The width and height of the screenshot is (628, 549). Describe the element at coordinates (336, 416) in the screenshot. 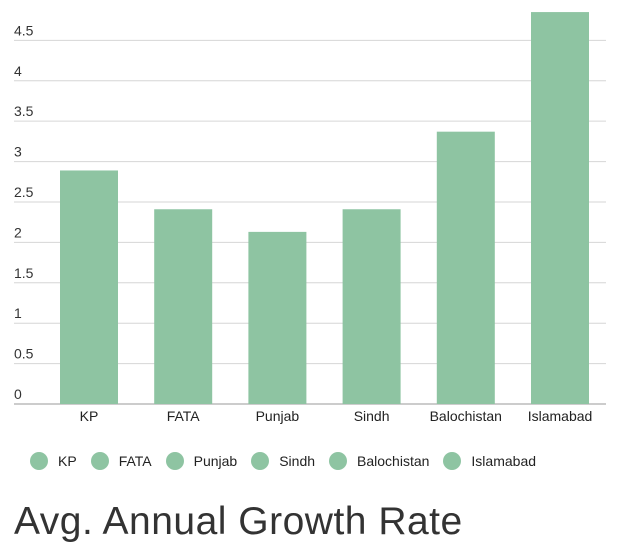

I see `x-axis-labels: KP FATA Punjab Sindh Balochistan Islamabad` at that location.